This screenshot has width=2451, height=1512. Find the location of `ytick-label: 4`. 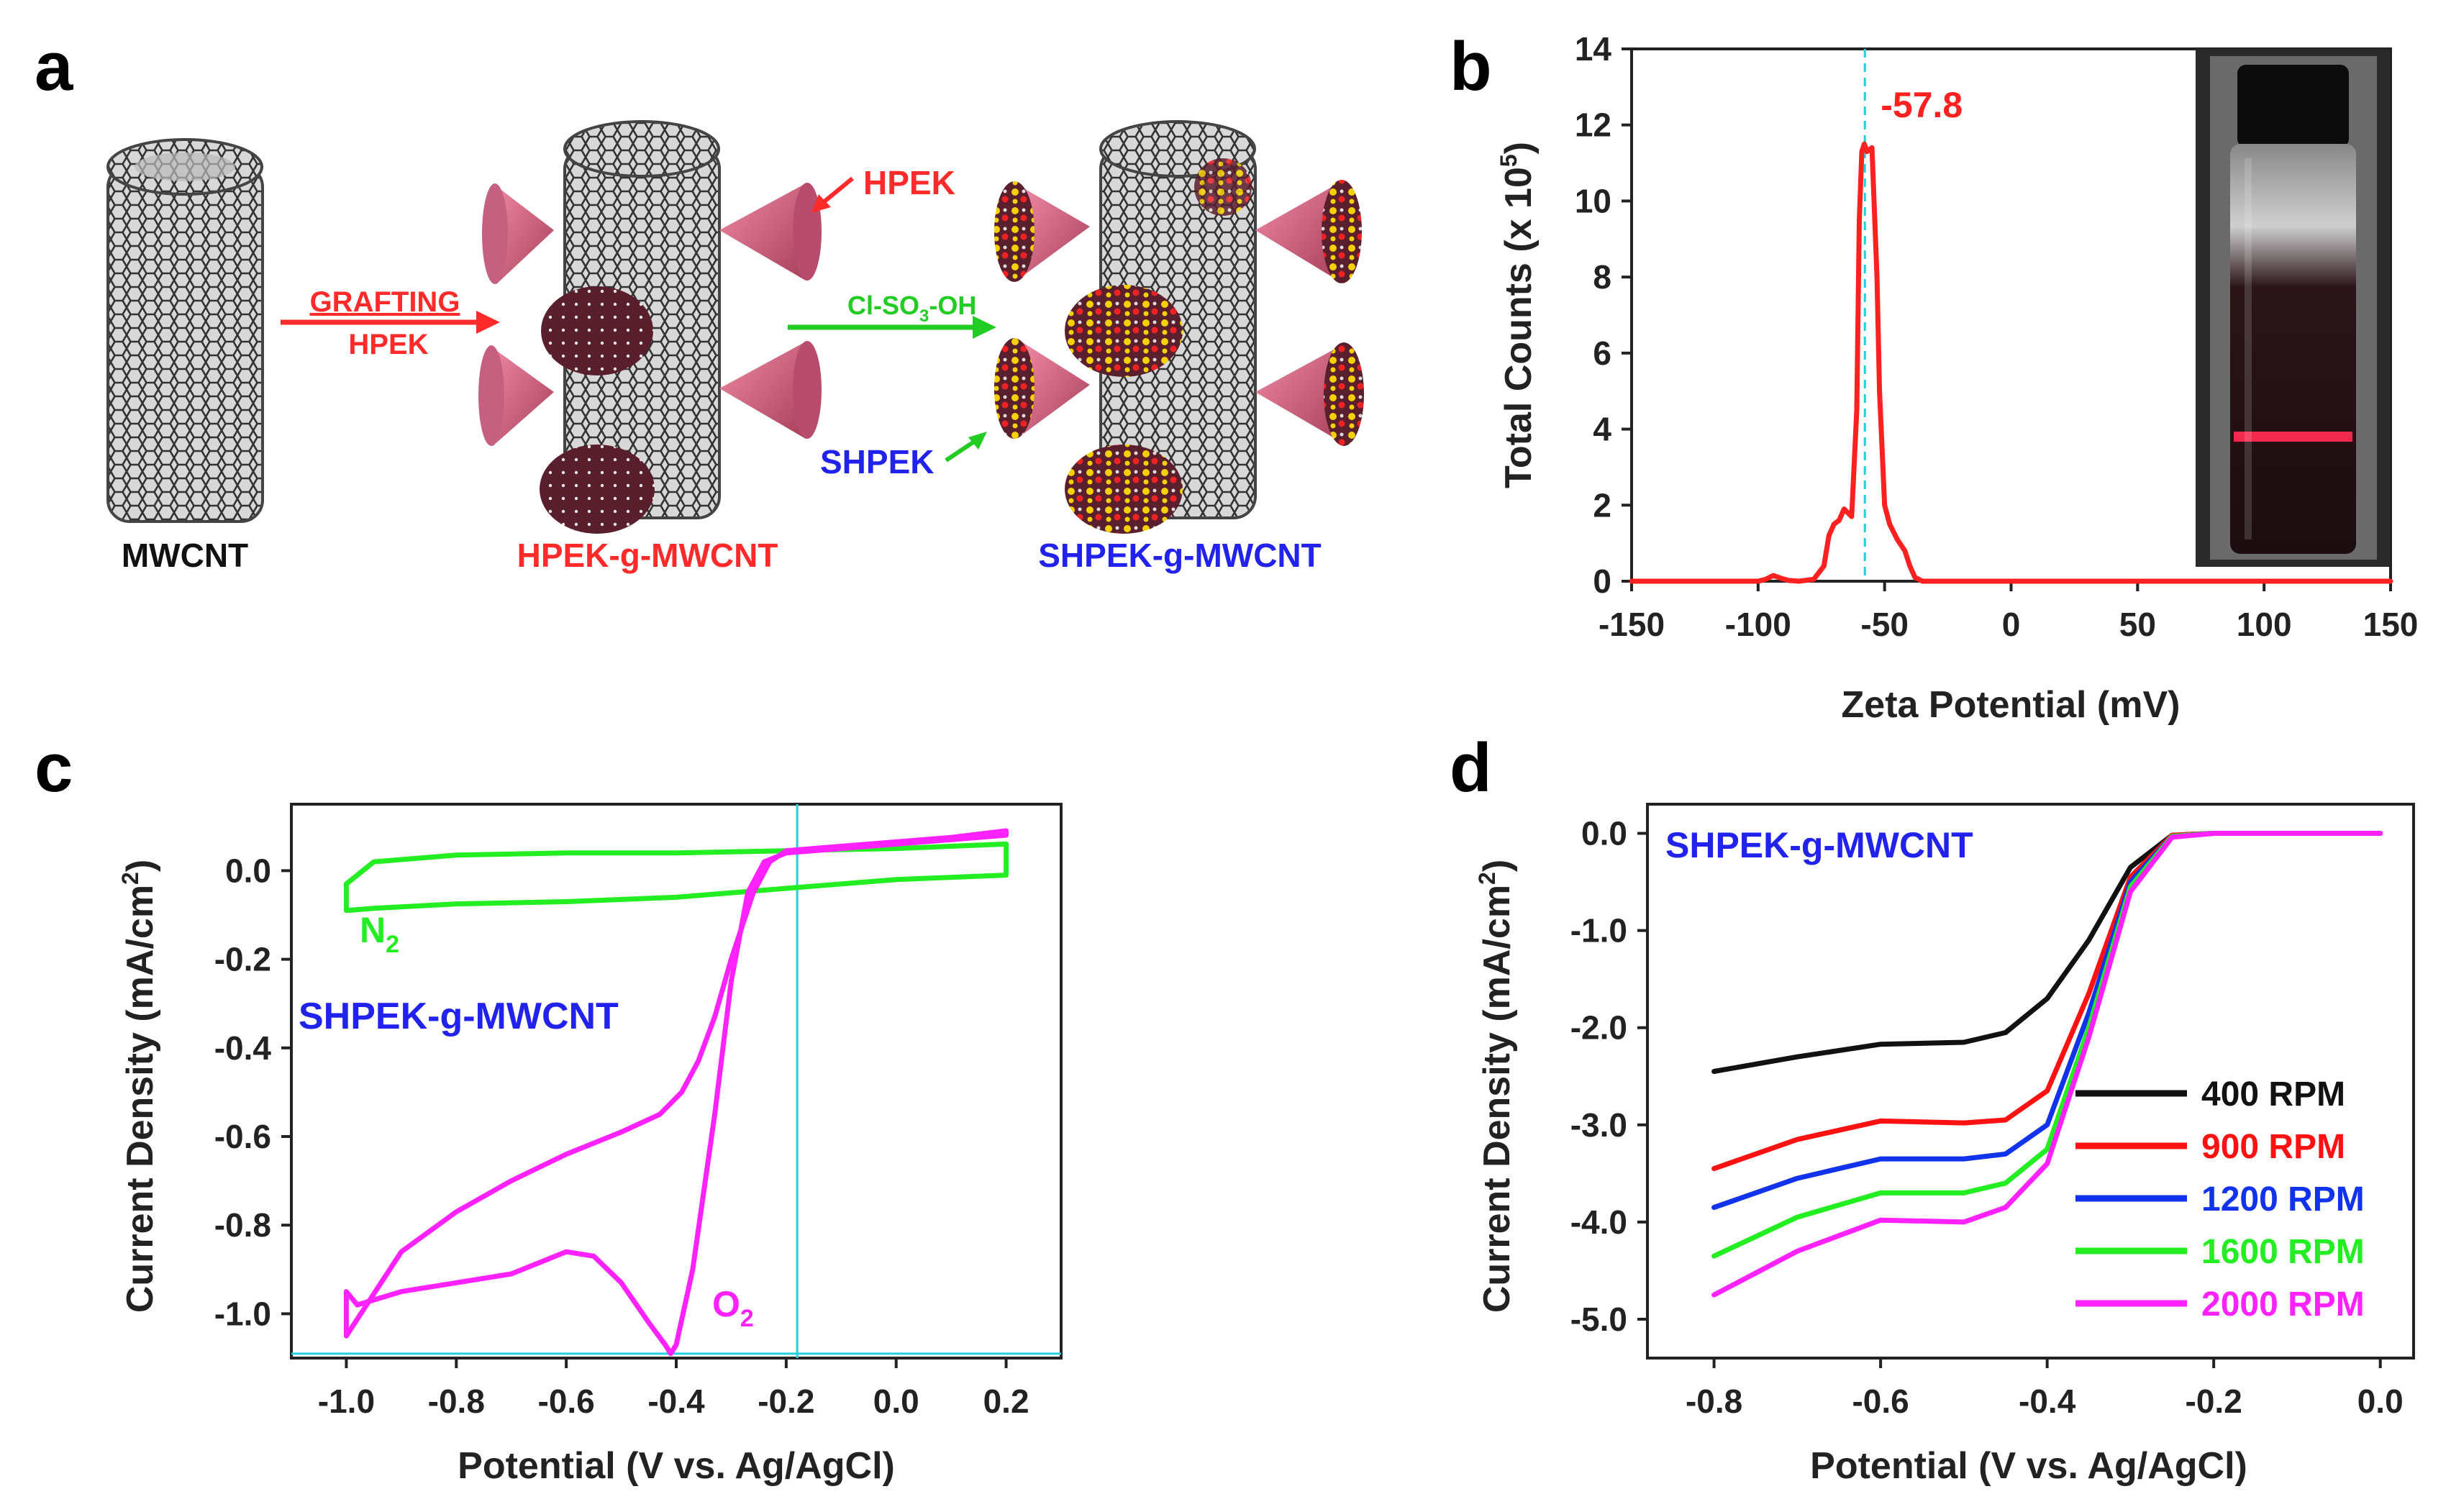

ytick-label: 4 is located at coordinates (1602, 429).